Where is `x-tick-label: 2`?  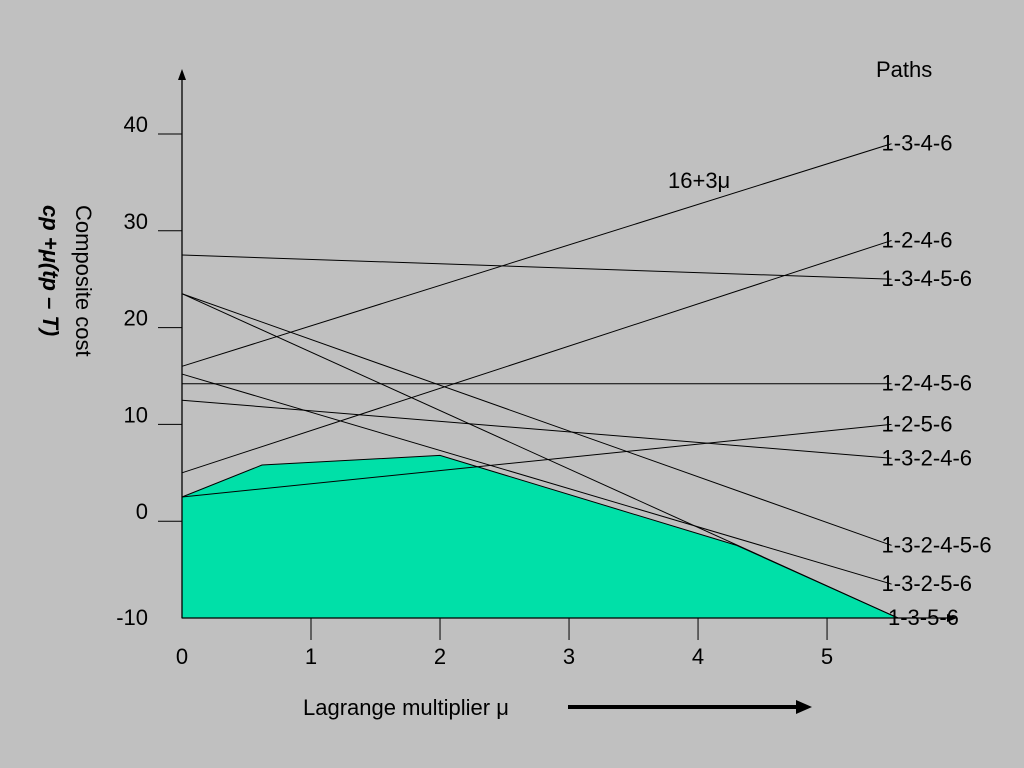
x-tick-label: 2 is located at coordinates (440, 656).